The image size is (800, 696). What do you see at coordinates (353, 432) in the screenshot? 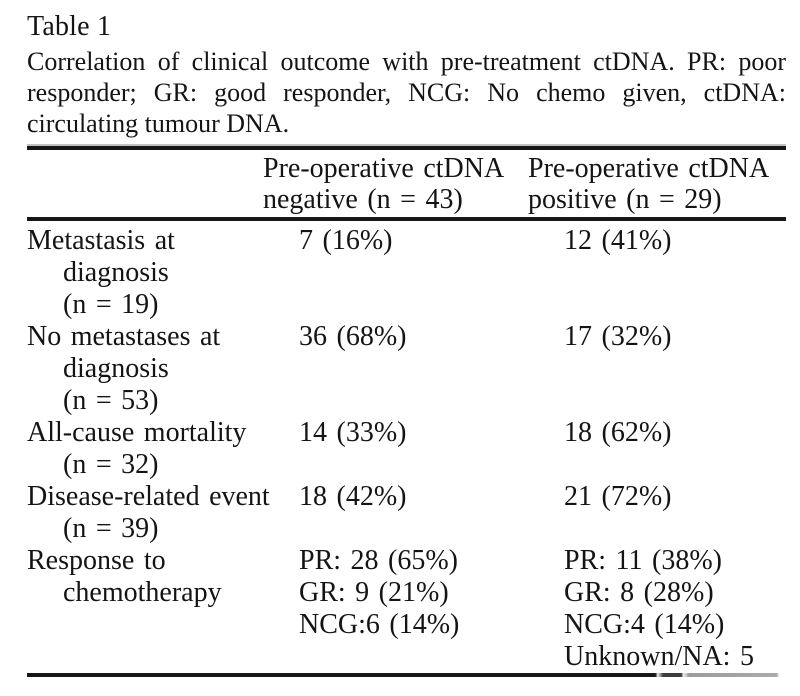
I see `cell-ctdna-negative: 14 (33%)` at bounding box center [353, 432].